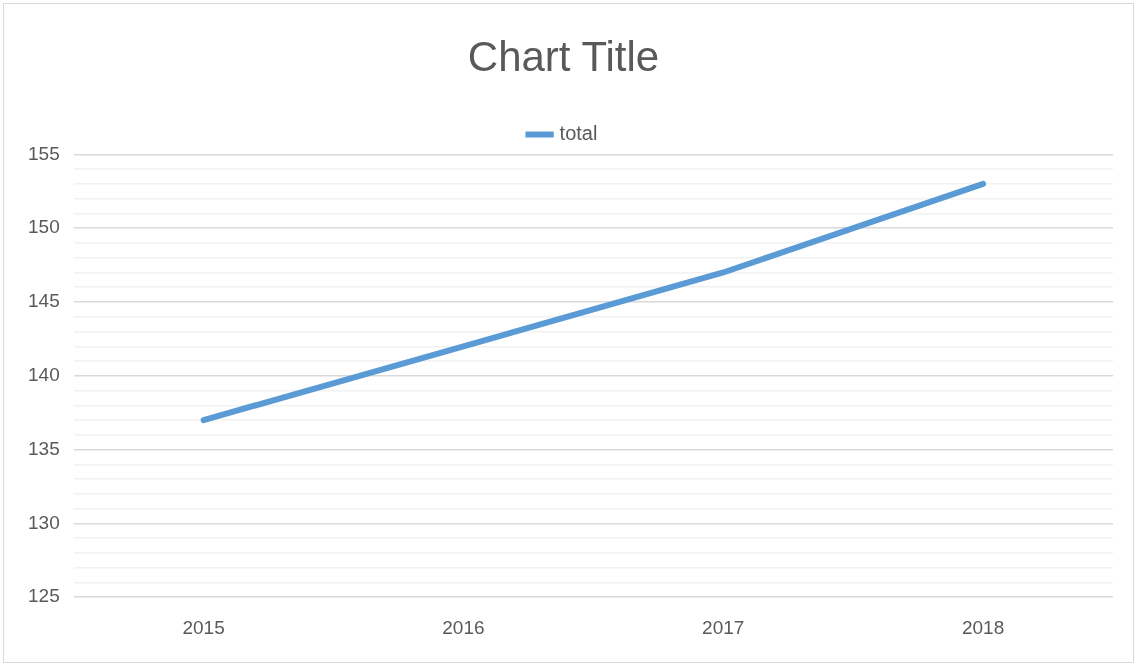  I want to click on y-tick-label: 135, so click(44, 448).